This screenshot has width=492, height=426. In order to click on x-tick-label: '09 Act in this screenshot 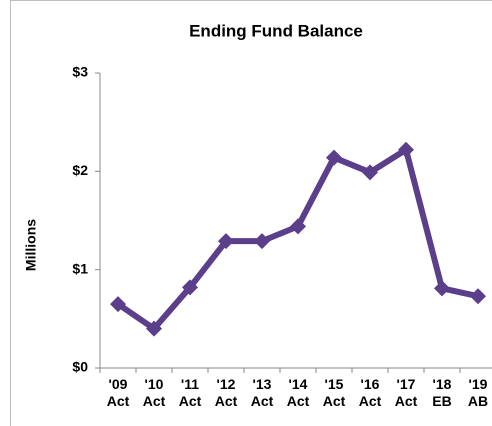, I will do `click(118, 392)`.